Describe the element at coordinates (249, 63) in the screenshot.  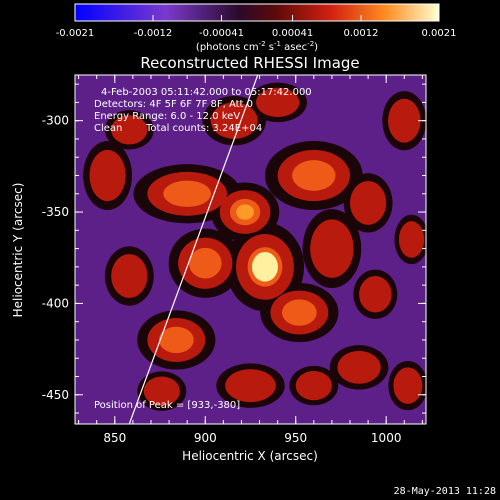
I see `chart-title: Reconstructed RHESSI Image` at that location.